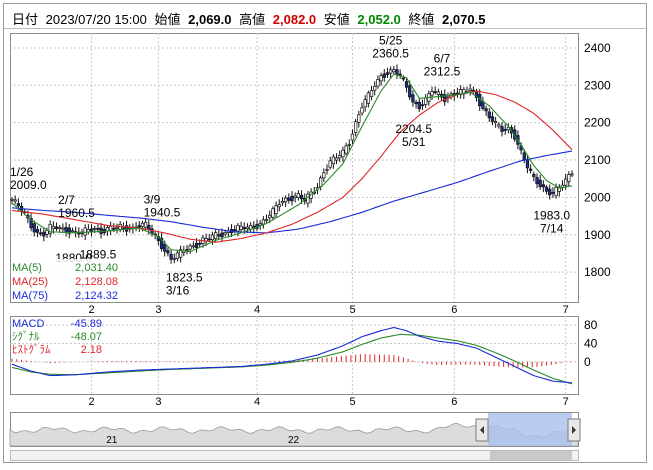 The height and width of the screenshot is (470, 653). I want to click on macd-plot-area, so click(294, 355).